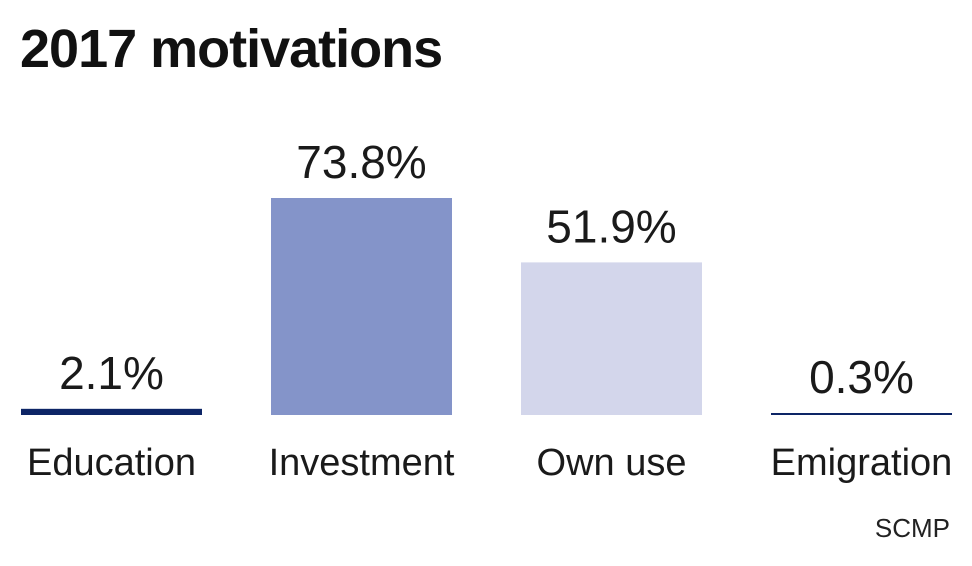  What do you see at coordinates (611, 226) in the screenshot?
I see `value-label: 51.9%` at bounding box center [611, 226].